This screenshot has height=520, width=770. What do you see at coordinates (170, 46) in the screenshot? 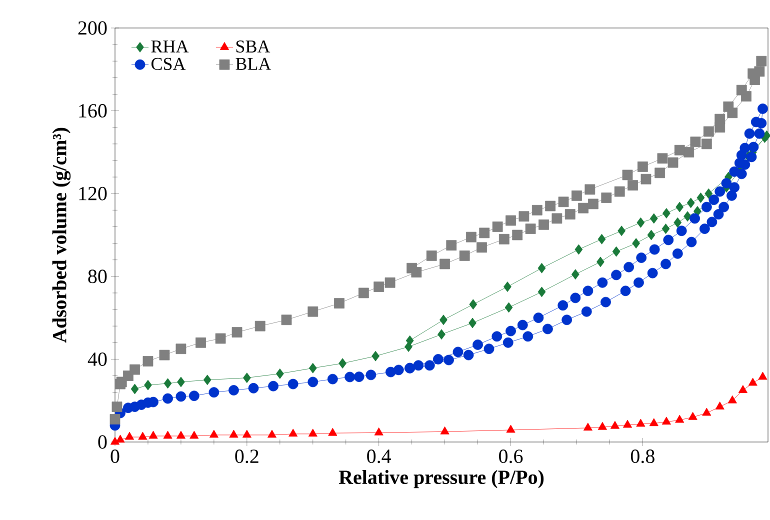
I see `legend-label: RHA` at bounding box center [170, 46].